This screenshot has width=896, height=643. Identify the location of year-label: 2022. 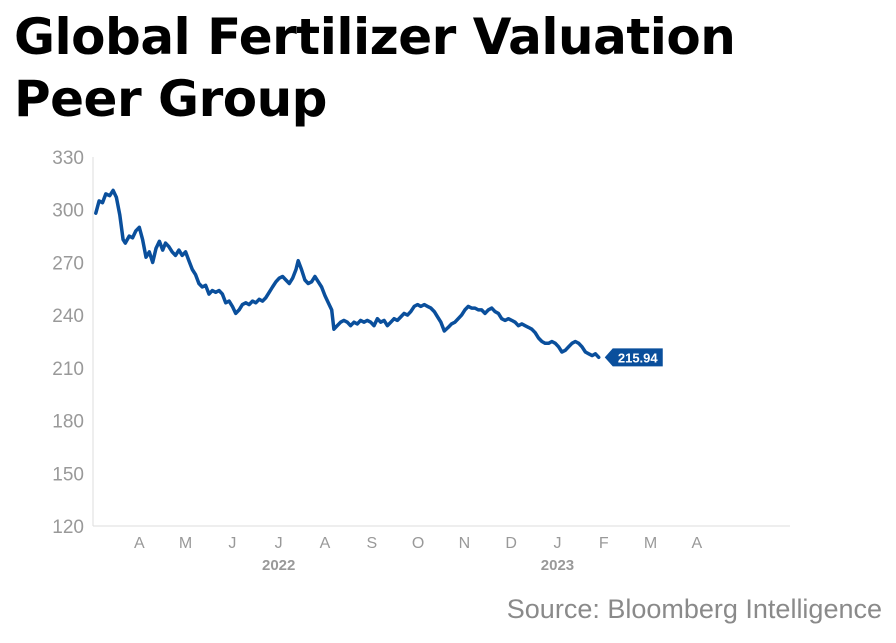
(278, 565).